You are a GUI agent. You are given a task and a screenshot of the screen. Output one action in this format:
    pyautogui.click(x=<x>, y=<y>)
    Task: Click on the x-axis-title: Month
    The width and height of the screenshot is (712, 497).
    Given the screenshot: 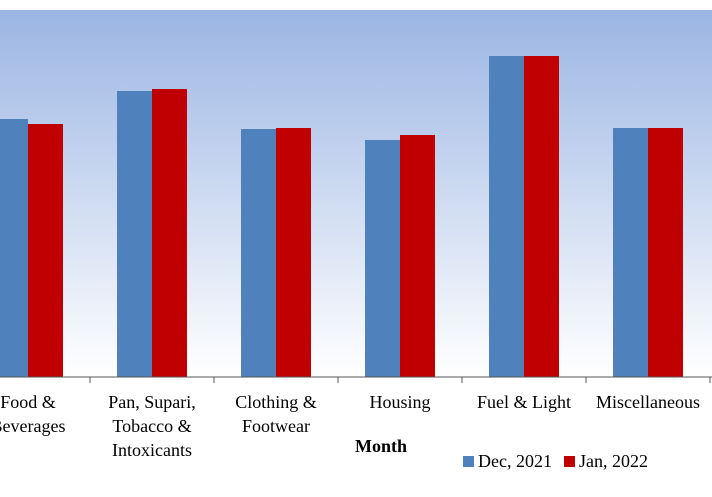 What is the action you would take?
    pyautogui.click(x=381, y=446)
    